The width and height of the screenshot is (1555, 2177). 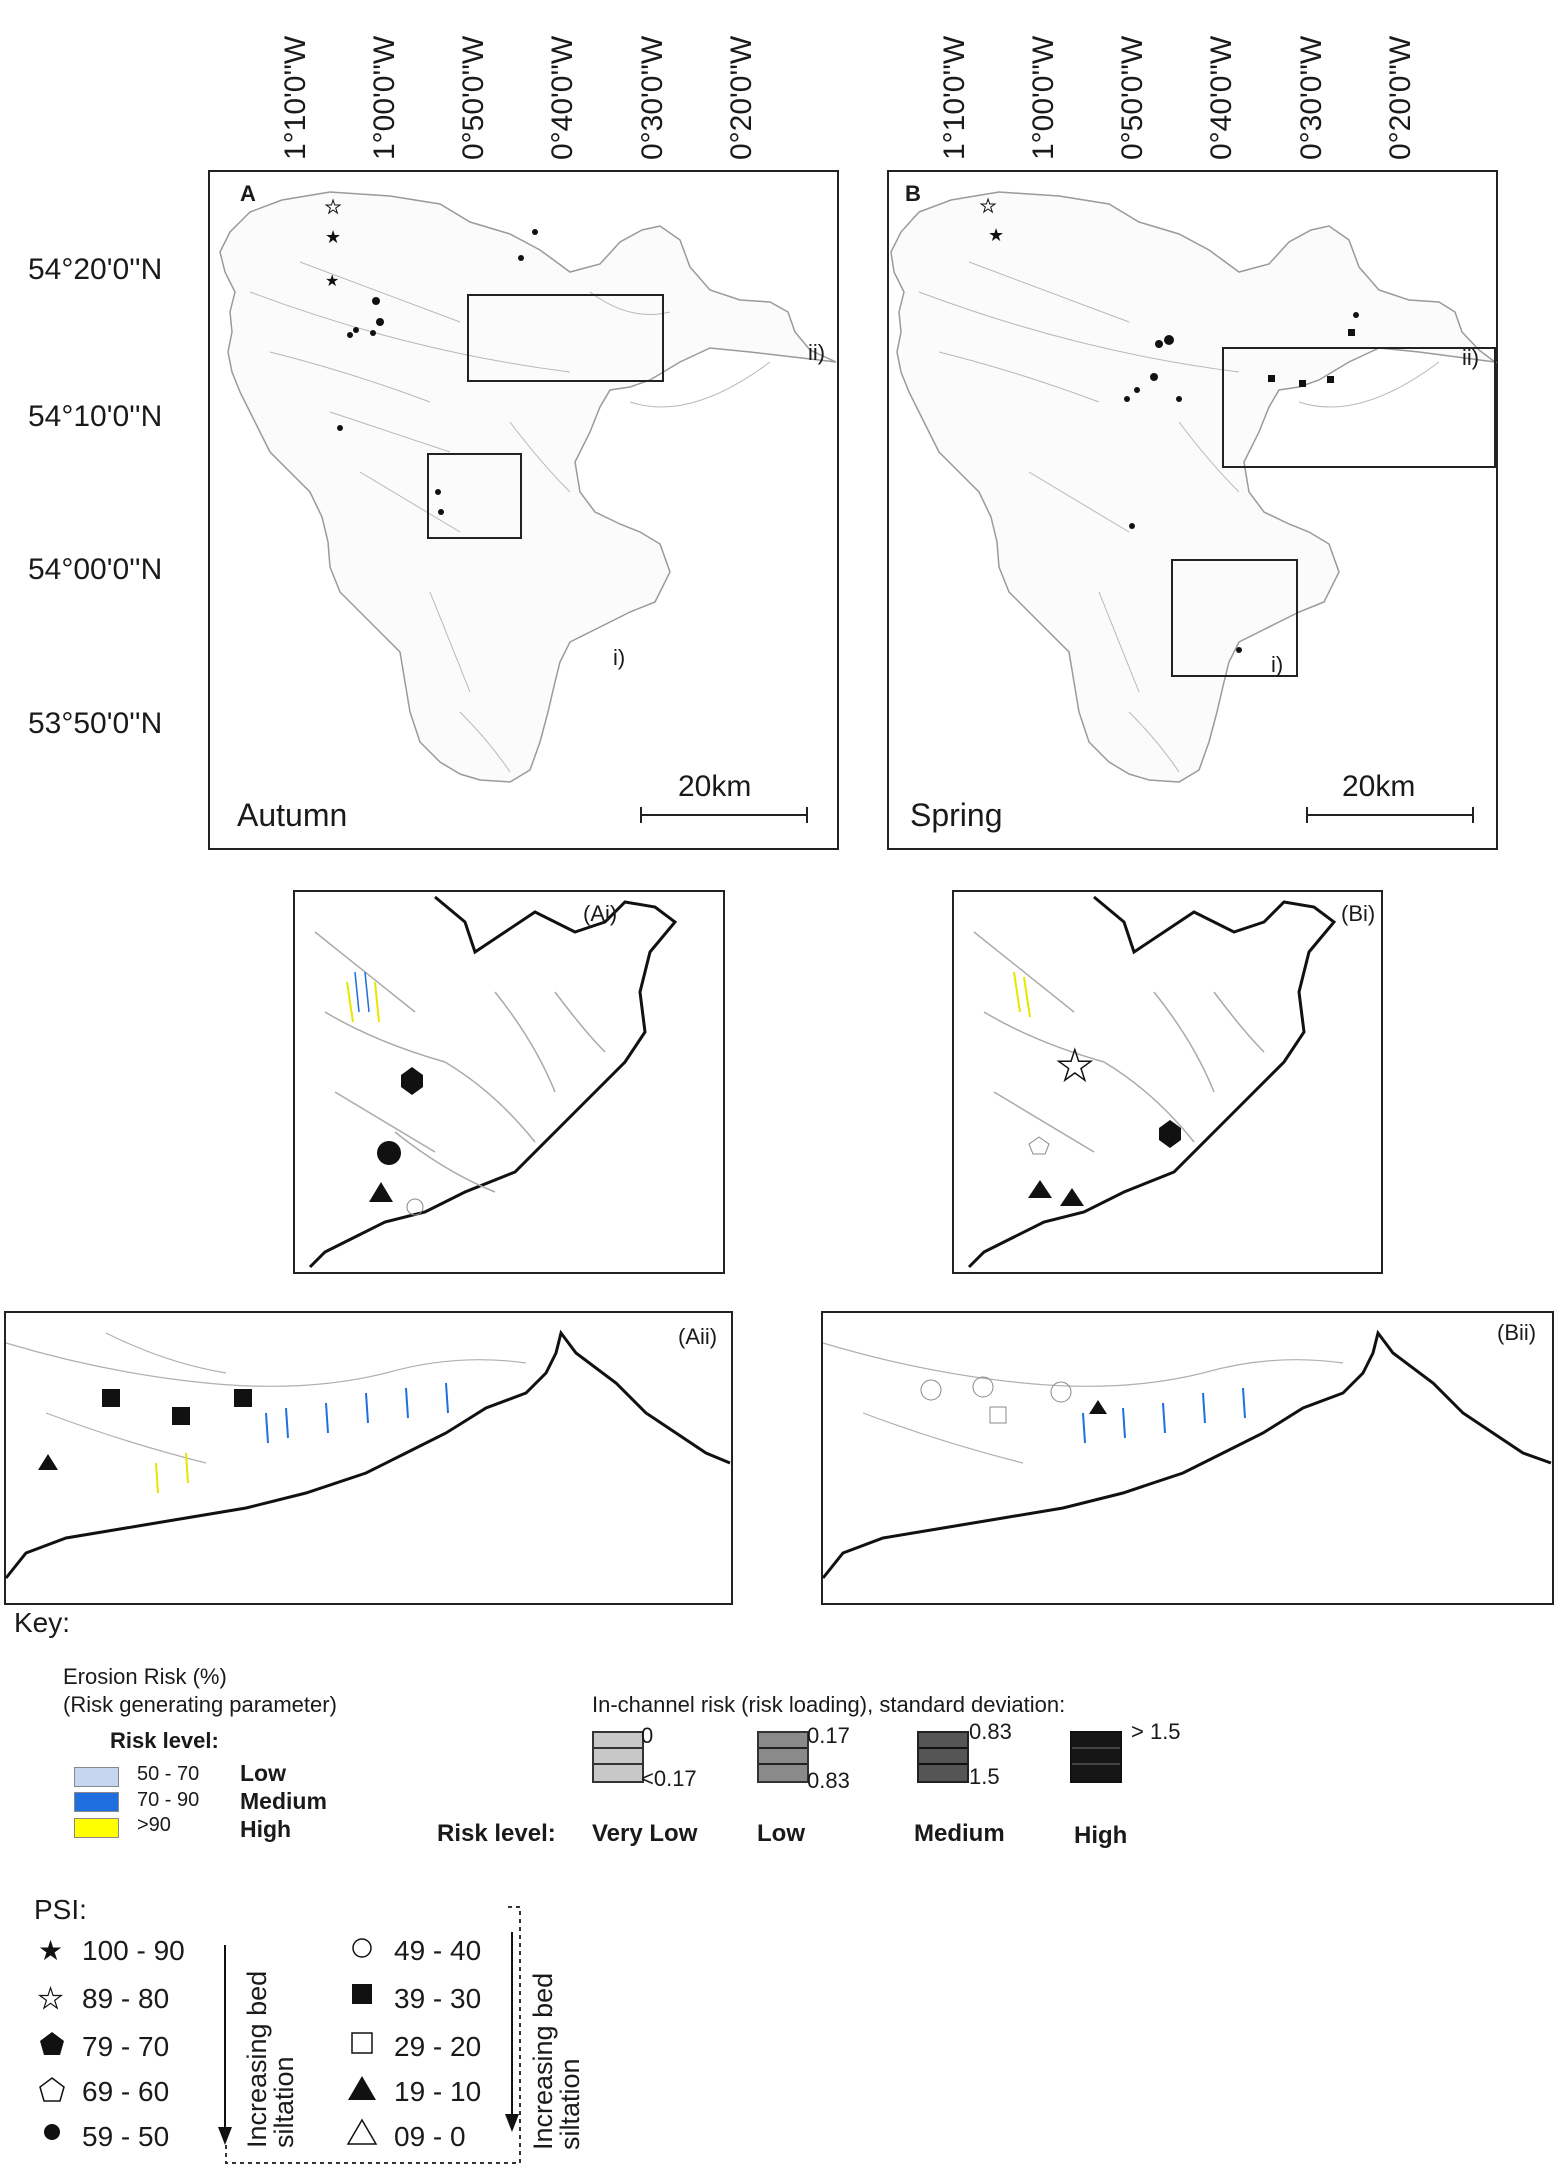 What do you see at coordinates (168, 1800) in the screenshot?
I see `erosion-range-medium: 70 - 90` at bounding box center [168, 1800].